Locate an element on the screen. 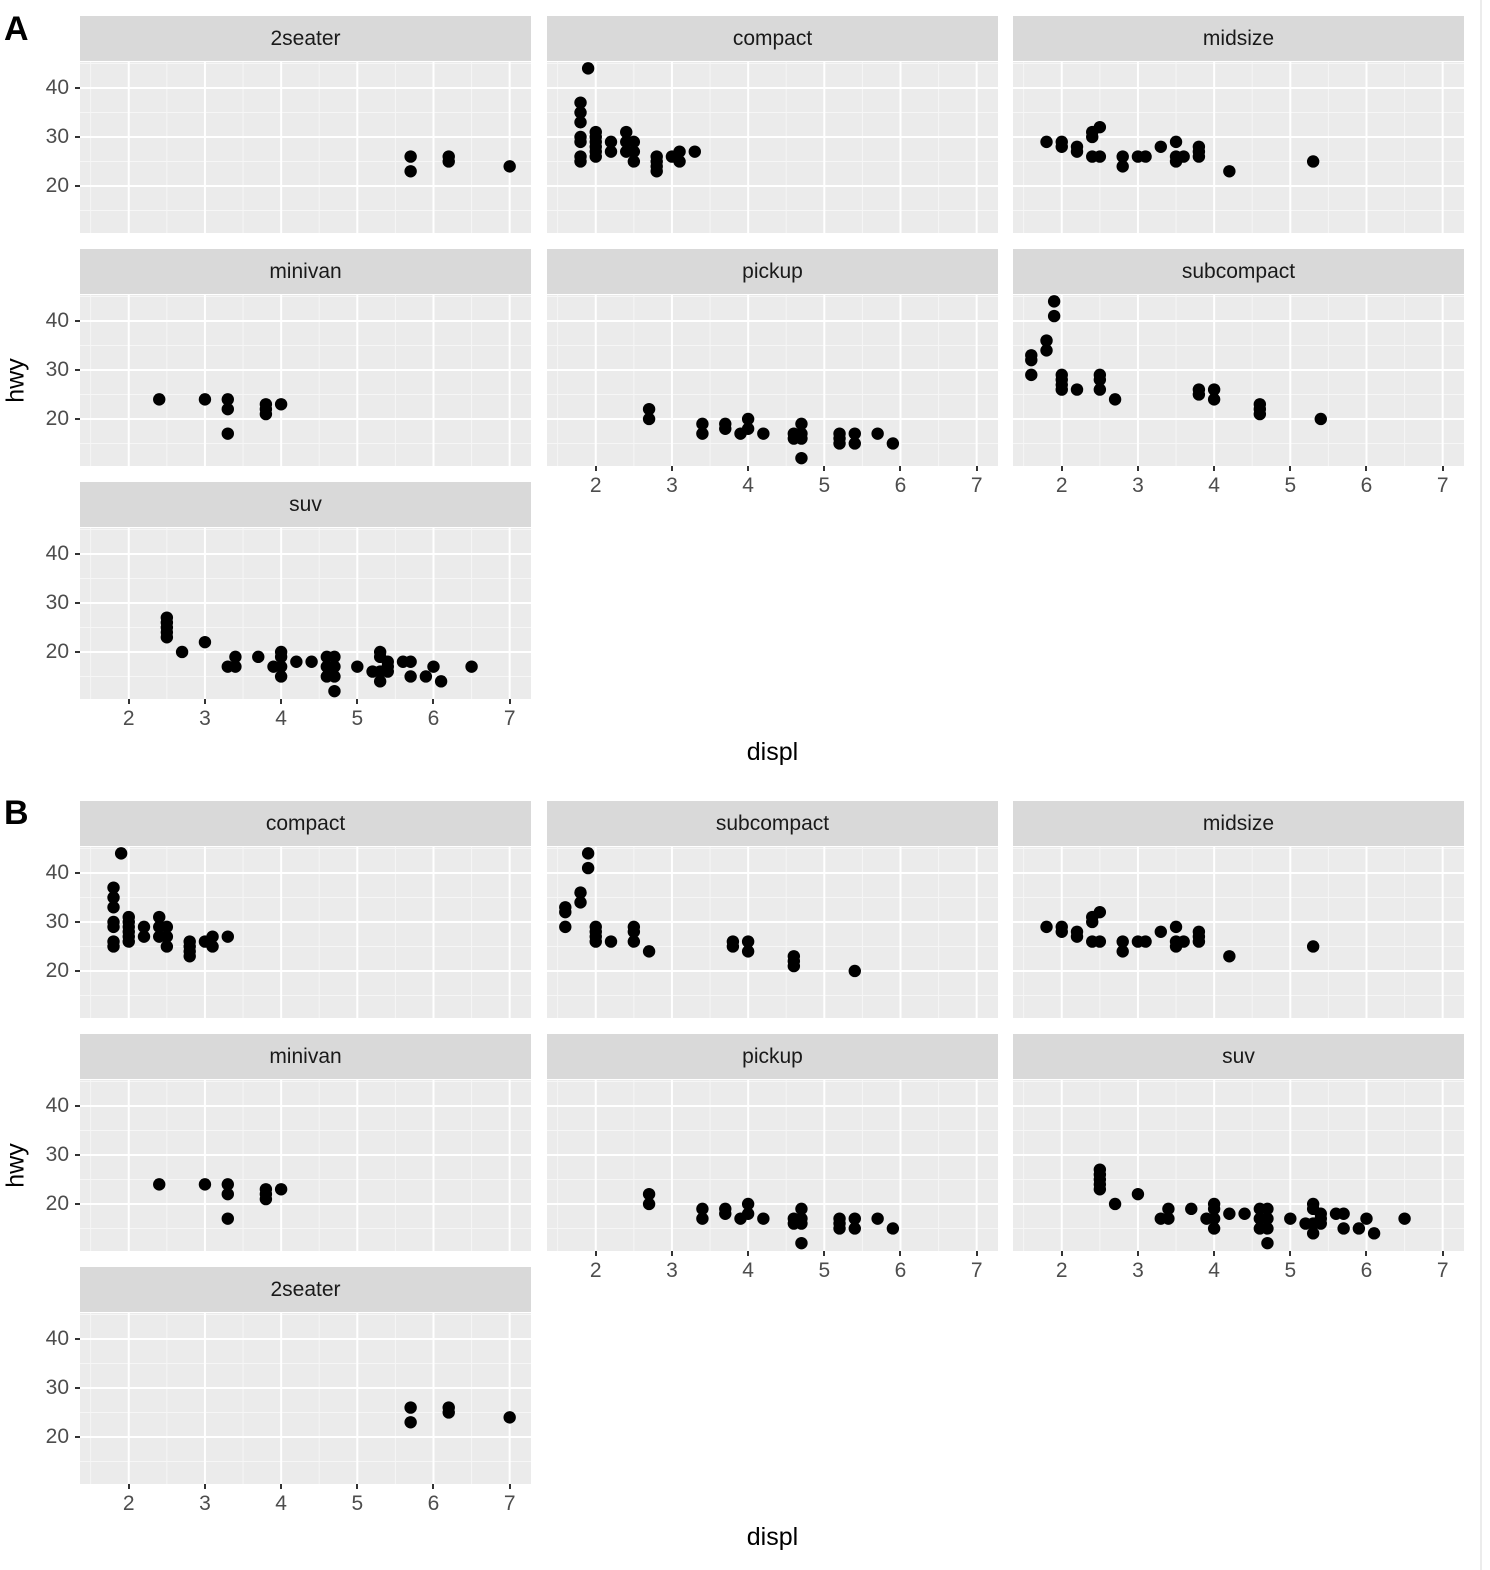 The height and width of the screenshot is (1570, 1490). x-tick: 7 is located at coordinates (977, 1267).